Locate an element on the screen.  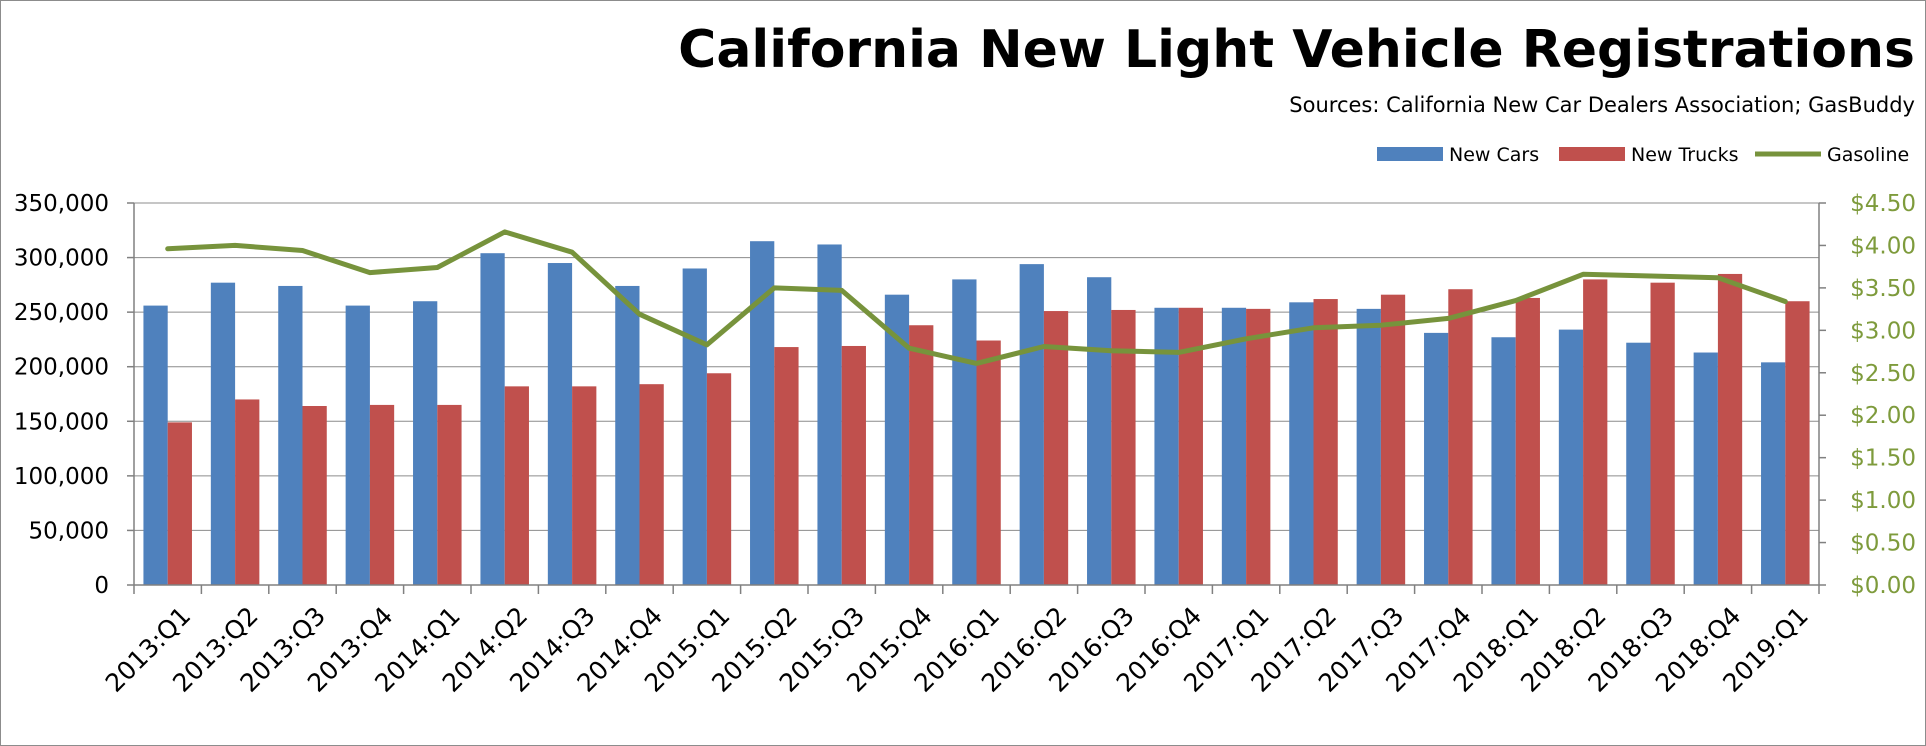
y-left-tick-label: 300,000 is located at coordinates (61, 259).